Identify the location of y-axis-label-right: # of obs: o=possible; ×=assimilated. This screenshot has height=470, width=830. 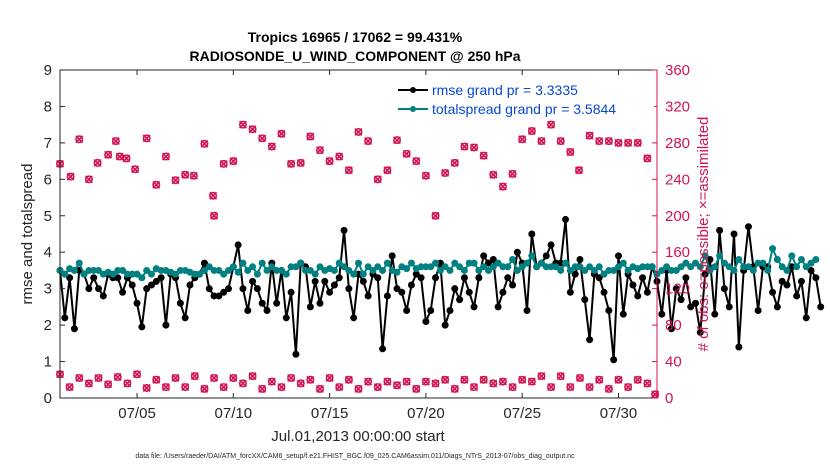
(703, 234).